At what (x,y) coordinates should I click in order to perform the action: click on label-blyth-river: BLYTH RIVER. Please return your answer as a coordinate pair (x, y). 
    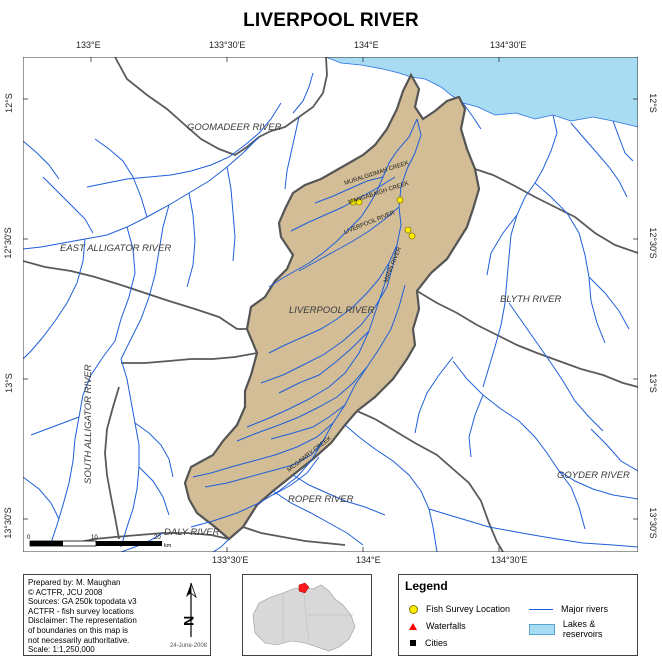
    Looking at the image, I should click on (531, 299).